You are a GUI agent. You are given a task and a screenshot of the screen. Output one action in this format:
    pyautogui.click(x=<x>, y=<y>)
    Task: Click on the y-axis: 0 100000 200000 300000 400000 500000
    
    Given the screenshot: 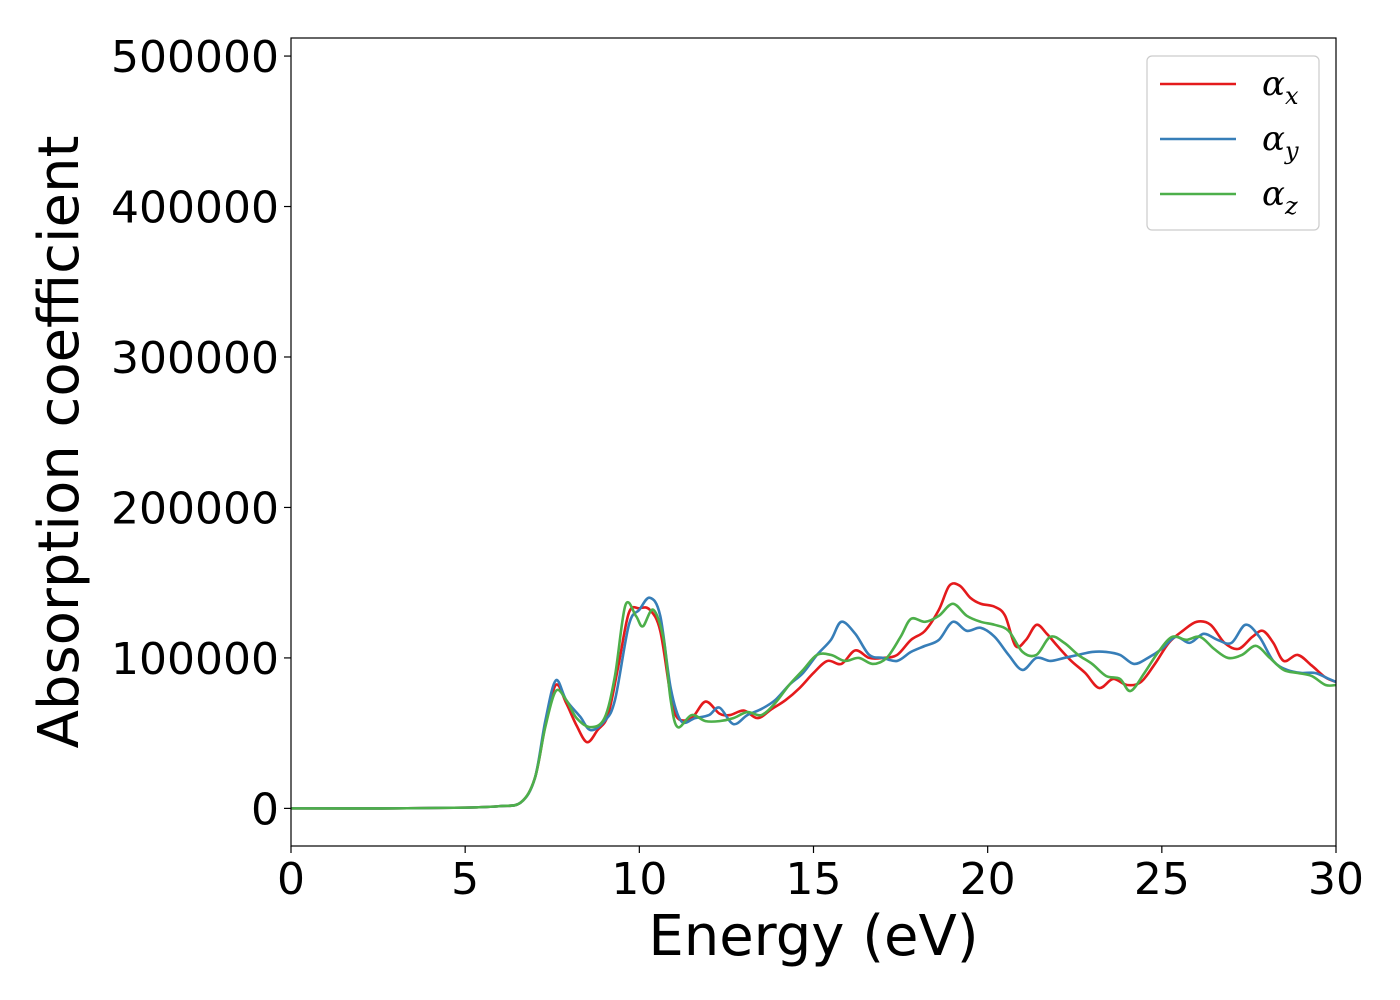 What is the action you would take?
    pyautogui.click(x=201, y=433)
    